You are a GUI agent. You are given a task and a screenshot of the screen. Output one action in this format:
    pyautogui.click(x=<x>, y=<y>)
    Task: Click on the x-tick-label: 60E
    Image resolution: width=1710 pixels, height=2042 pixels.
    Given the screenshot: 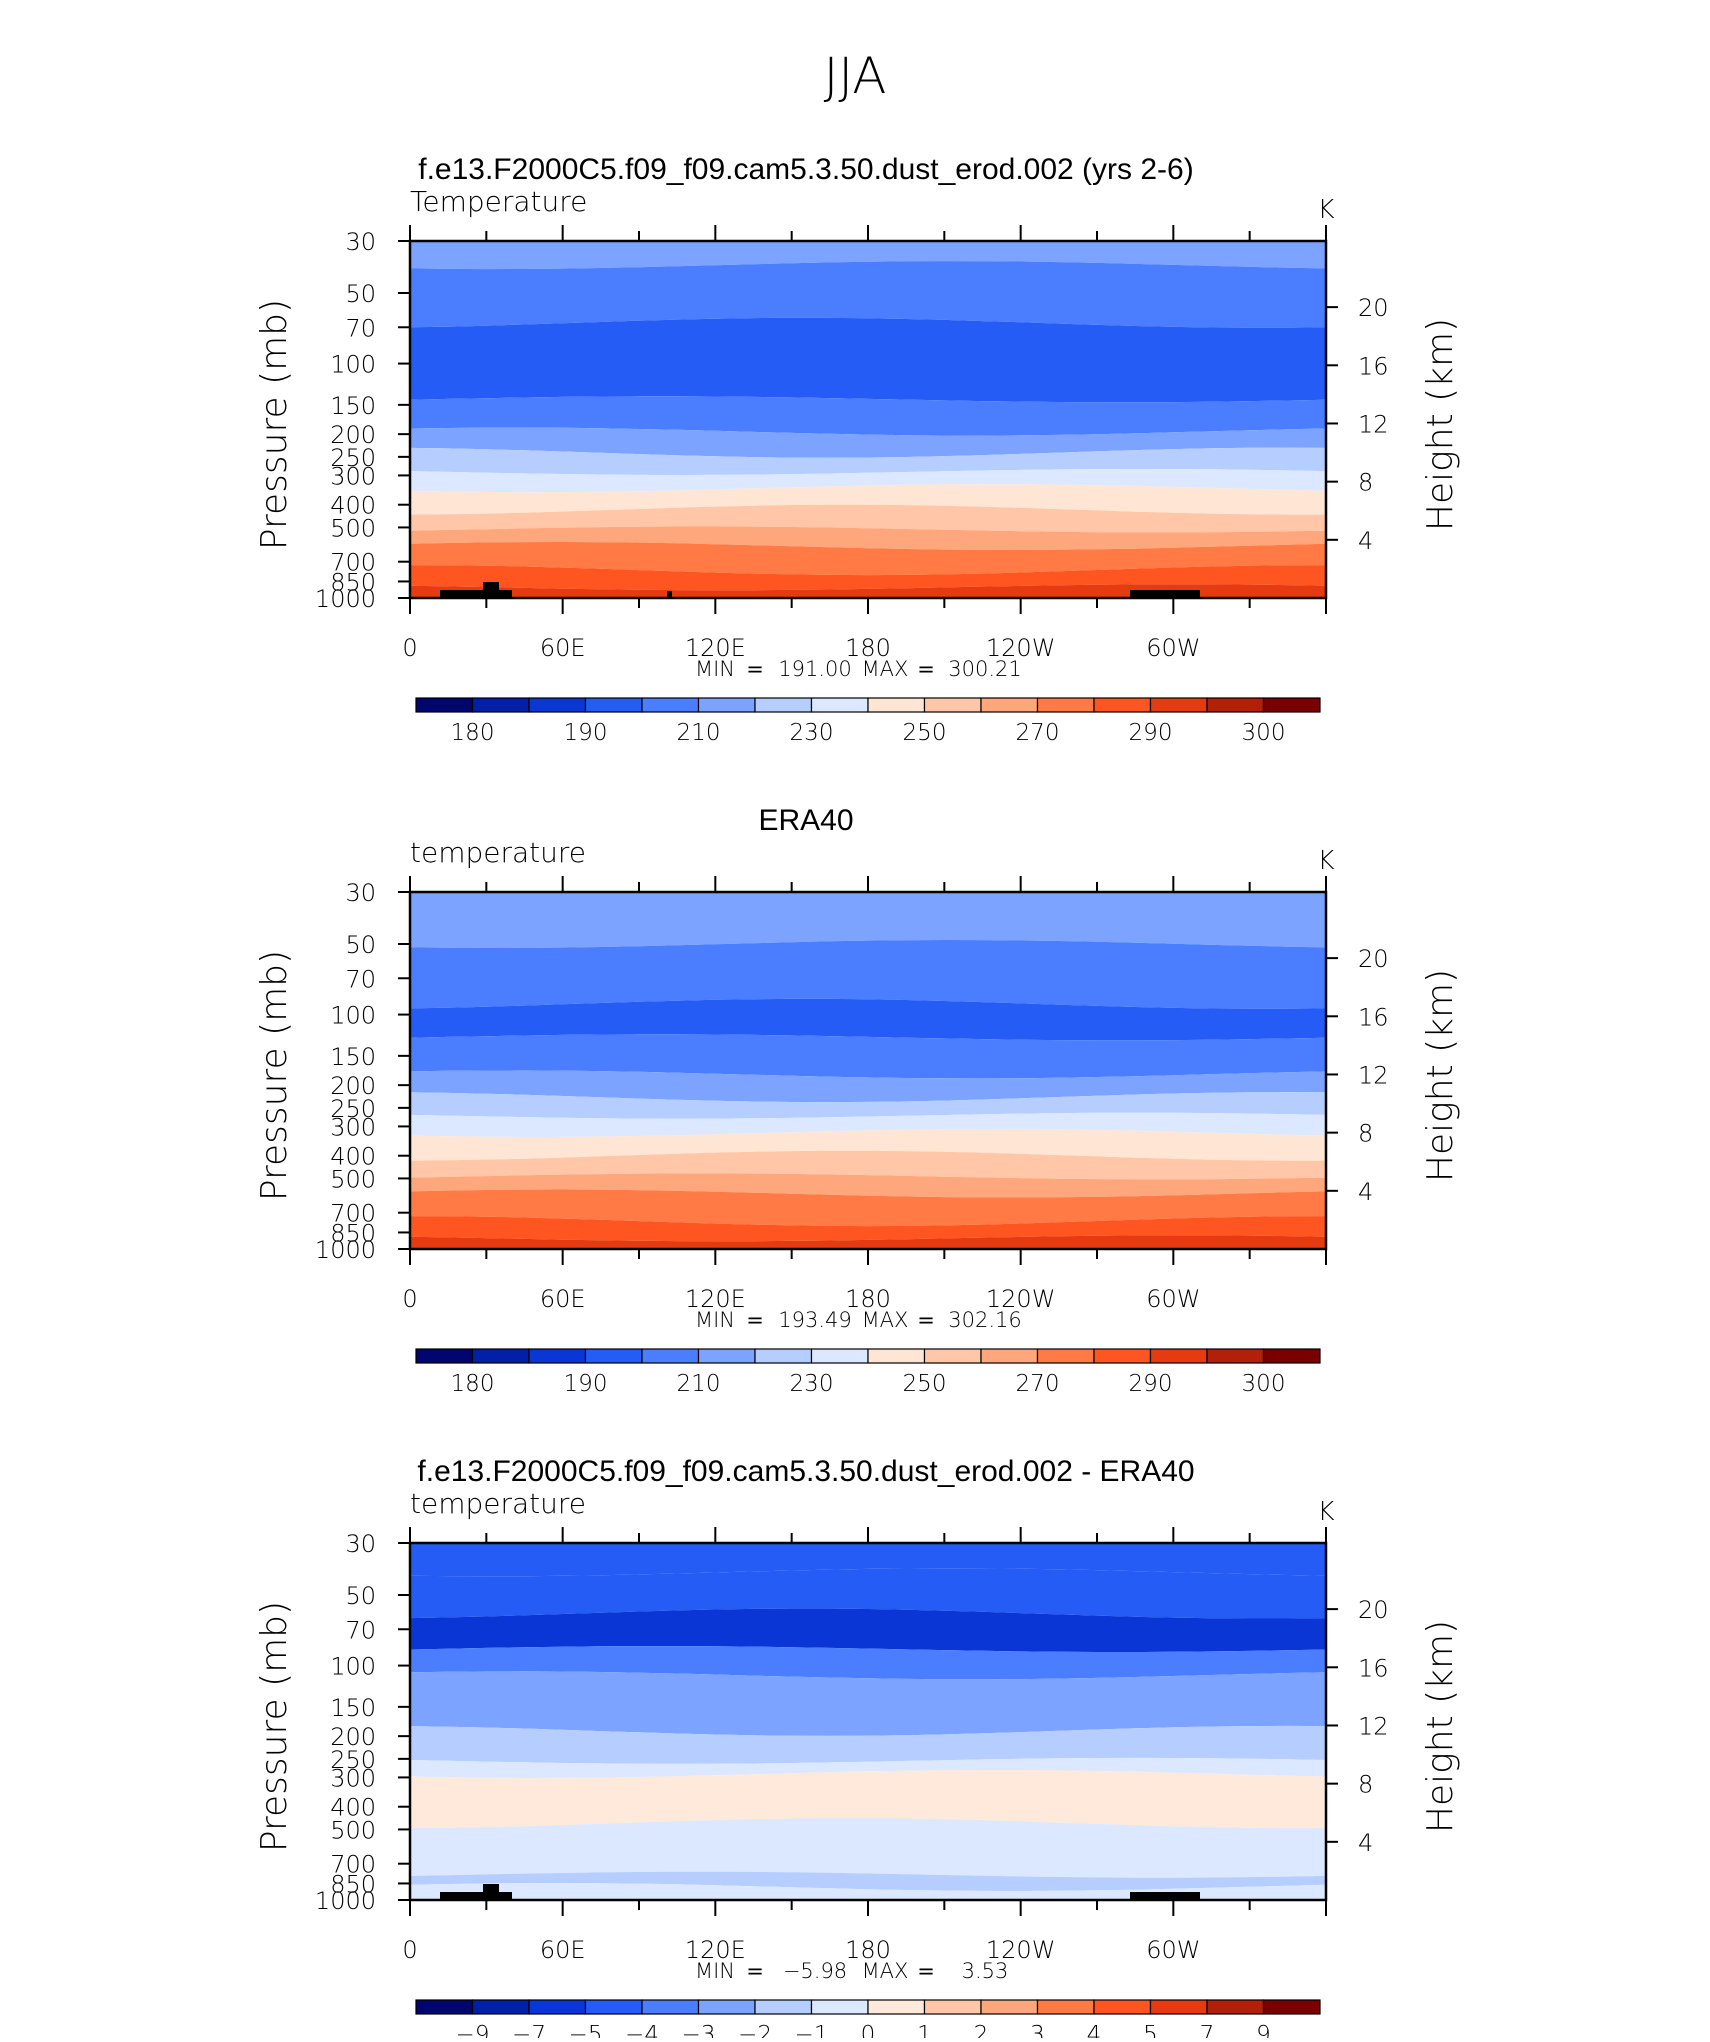 What is the action you would take?
    pyautogui.click(x=563, y=1950)
    